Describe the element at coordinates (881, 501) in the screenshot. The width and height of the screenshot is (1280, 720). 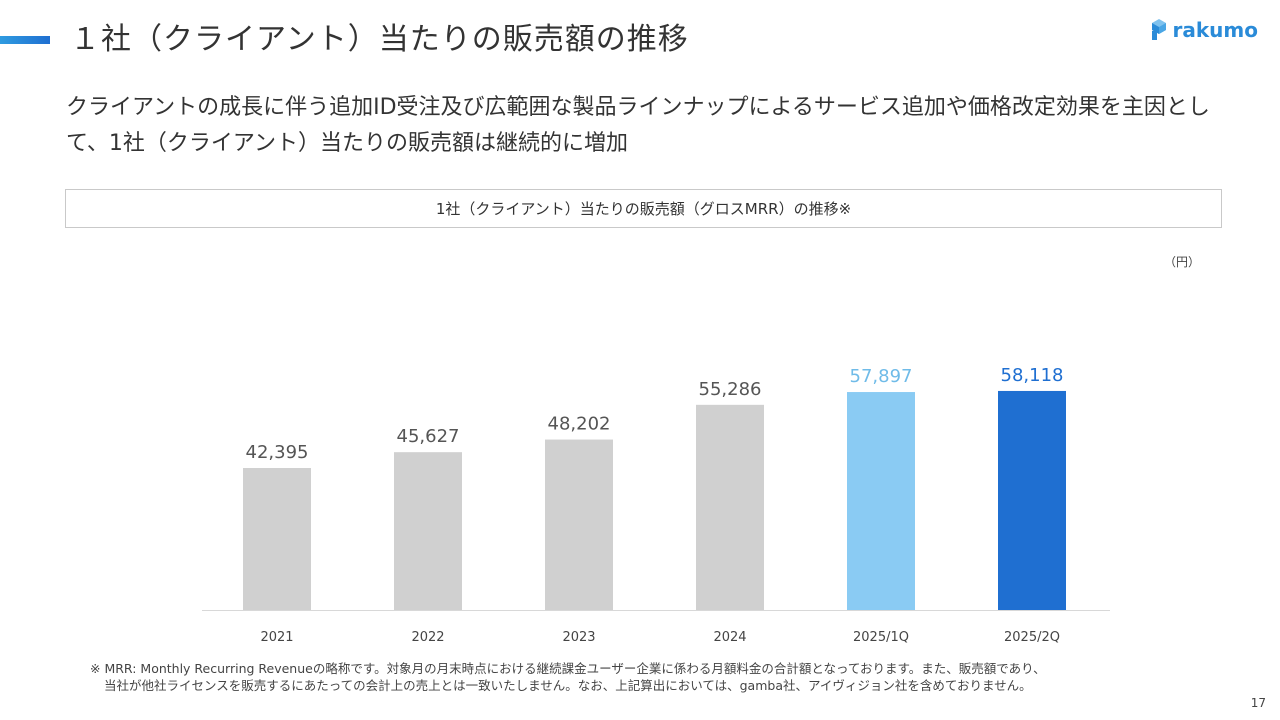
I see `bar-2025-1Q` at that location.